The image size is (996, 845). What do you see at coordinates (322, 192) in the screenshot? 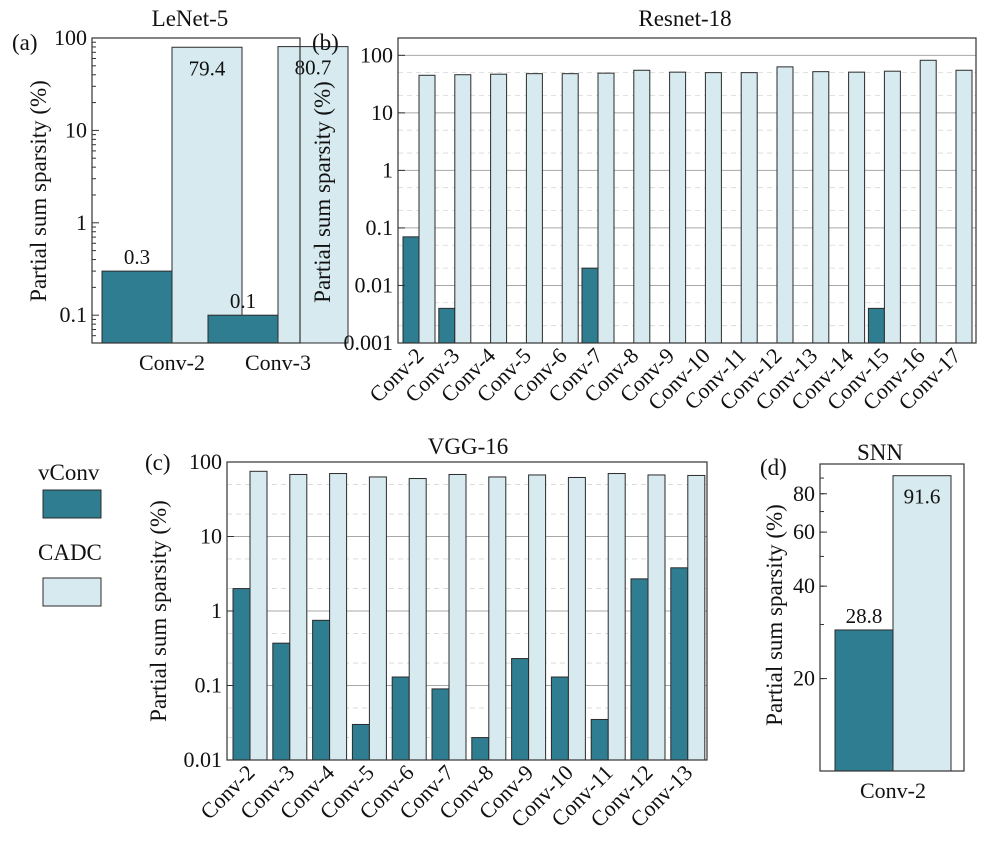
I see `panel-b-ylabel: Partial sum sparsity (%)` at bounding box center [322, 192].